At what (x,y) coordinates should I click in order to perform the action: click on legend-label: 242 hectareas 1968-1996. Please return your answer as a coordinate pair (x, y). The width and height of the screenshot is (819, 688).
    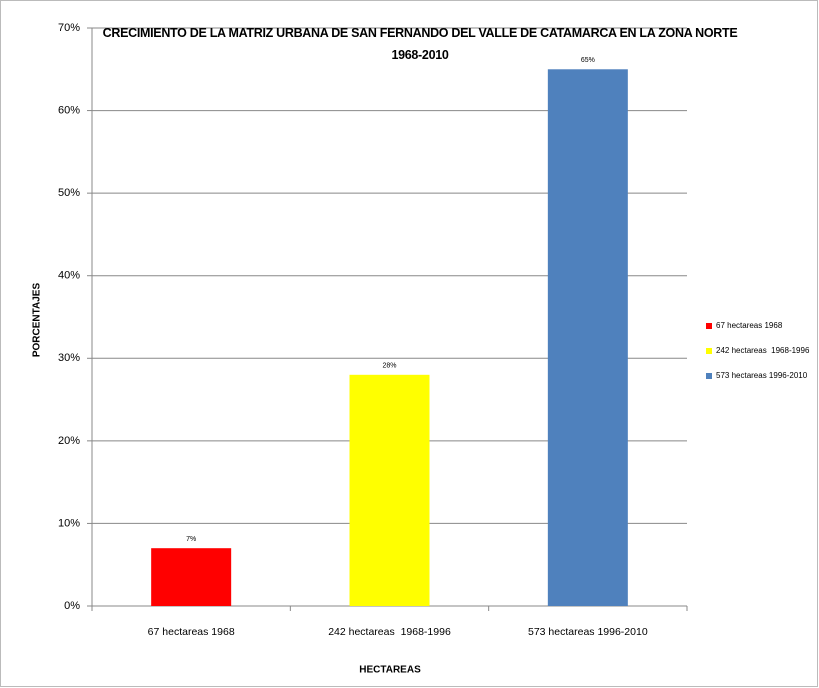
    Looking at the image, I should click on (763, 350).